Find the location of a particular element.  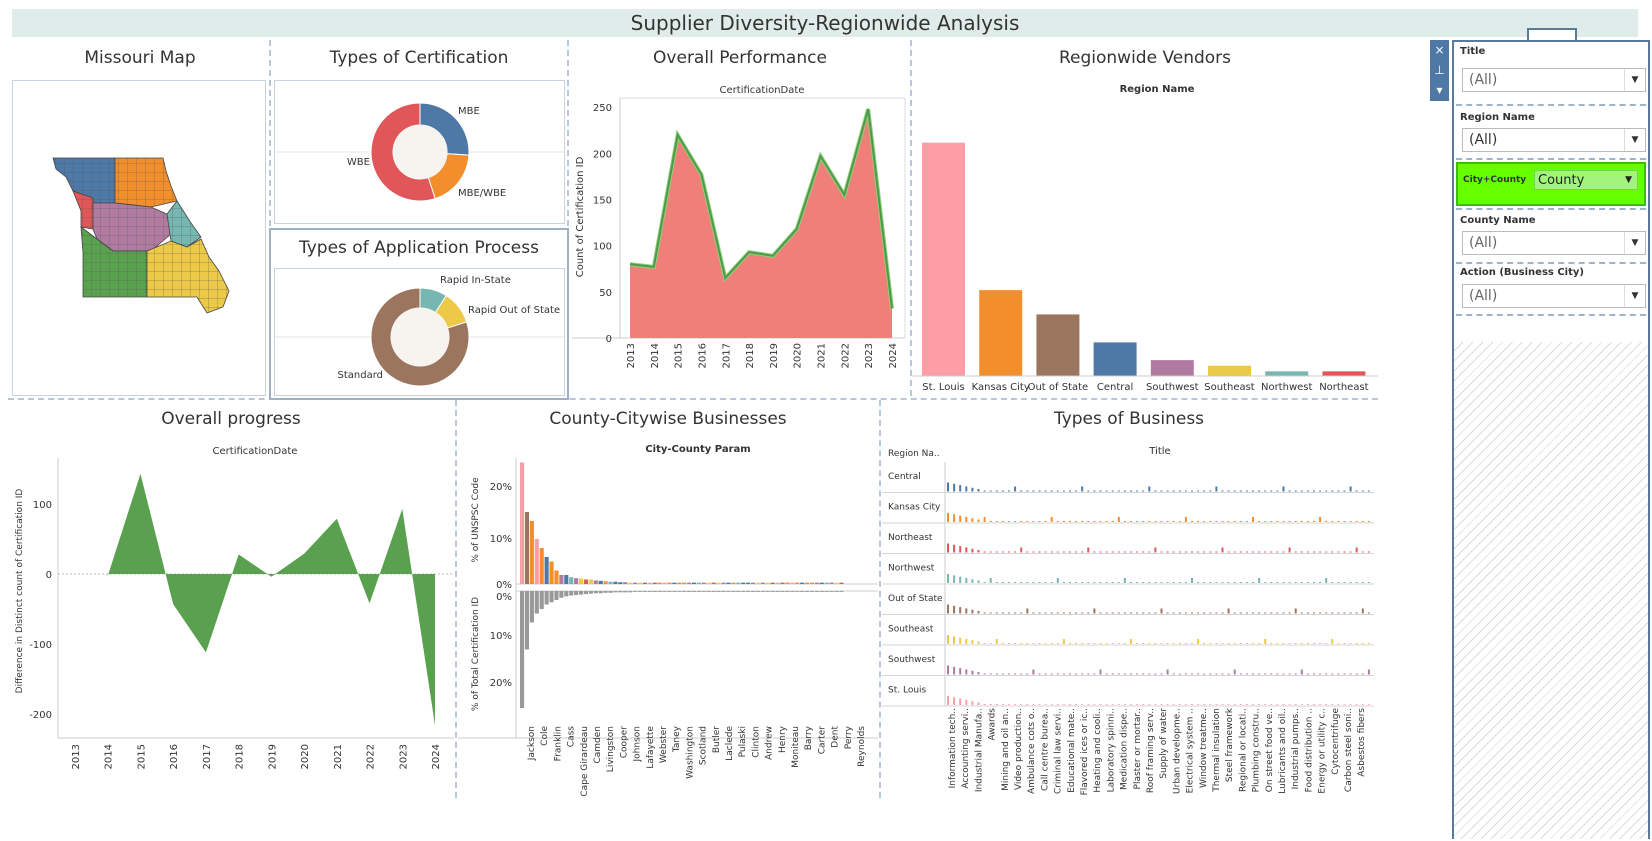

top-bar is located at coordinates (812, 583).